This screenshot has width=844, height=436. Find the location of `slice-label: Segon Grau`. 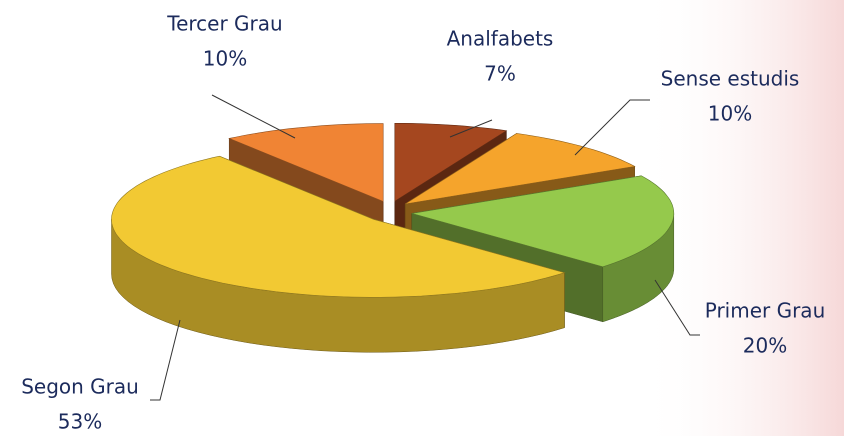

slice-label: Segon Grau is located at coordinates (80, 387).